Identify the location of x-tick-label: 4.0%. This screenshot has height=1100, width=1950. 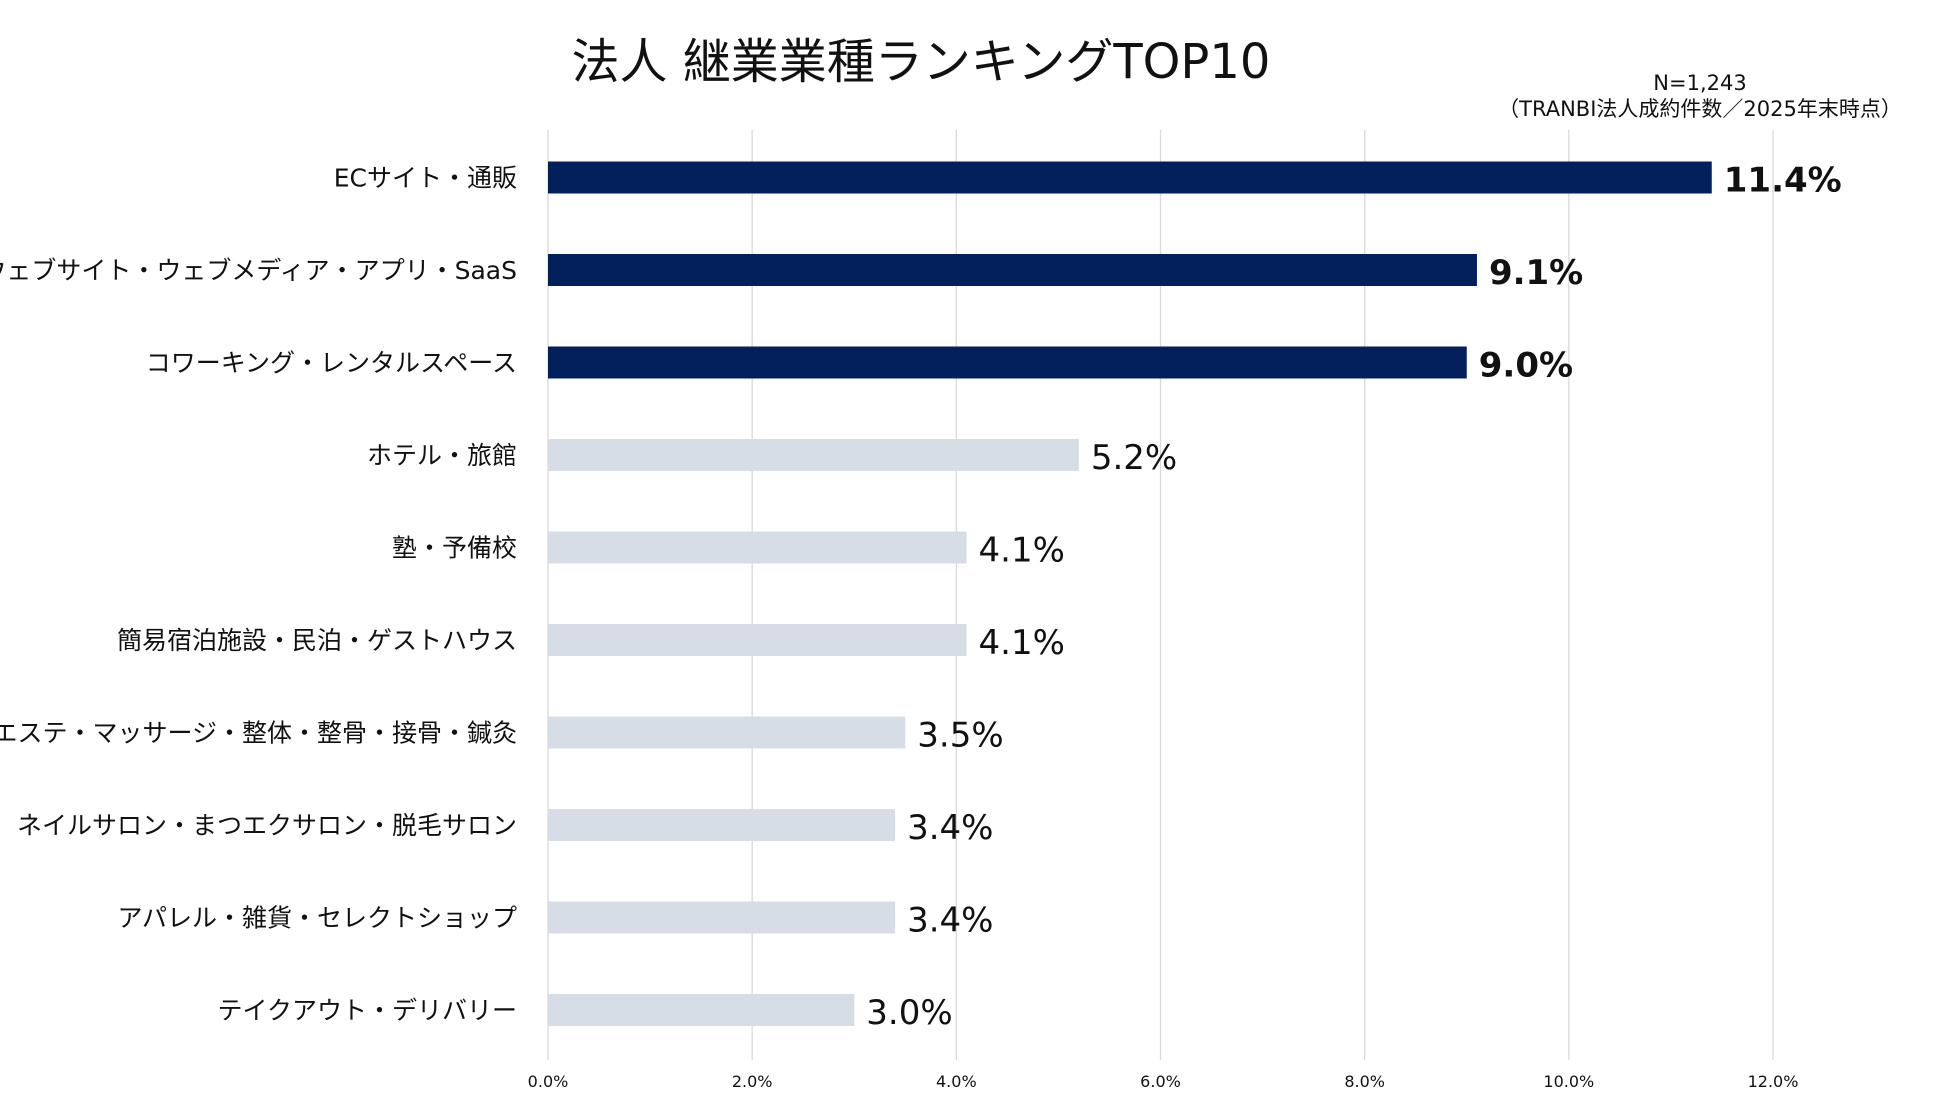
(956, 1081).